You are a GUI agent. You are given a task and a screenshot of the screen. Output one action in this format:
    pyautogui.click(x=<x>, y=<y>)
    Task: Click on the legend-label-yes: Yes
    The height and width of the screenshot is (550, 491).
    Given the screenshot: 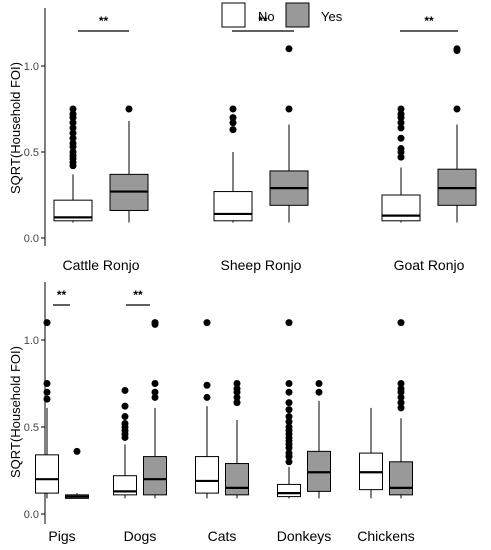 What is the action you would take?
    pyautogui.click(x=332, y=16)
    